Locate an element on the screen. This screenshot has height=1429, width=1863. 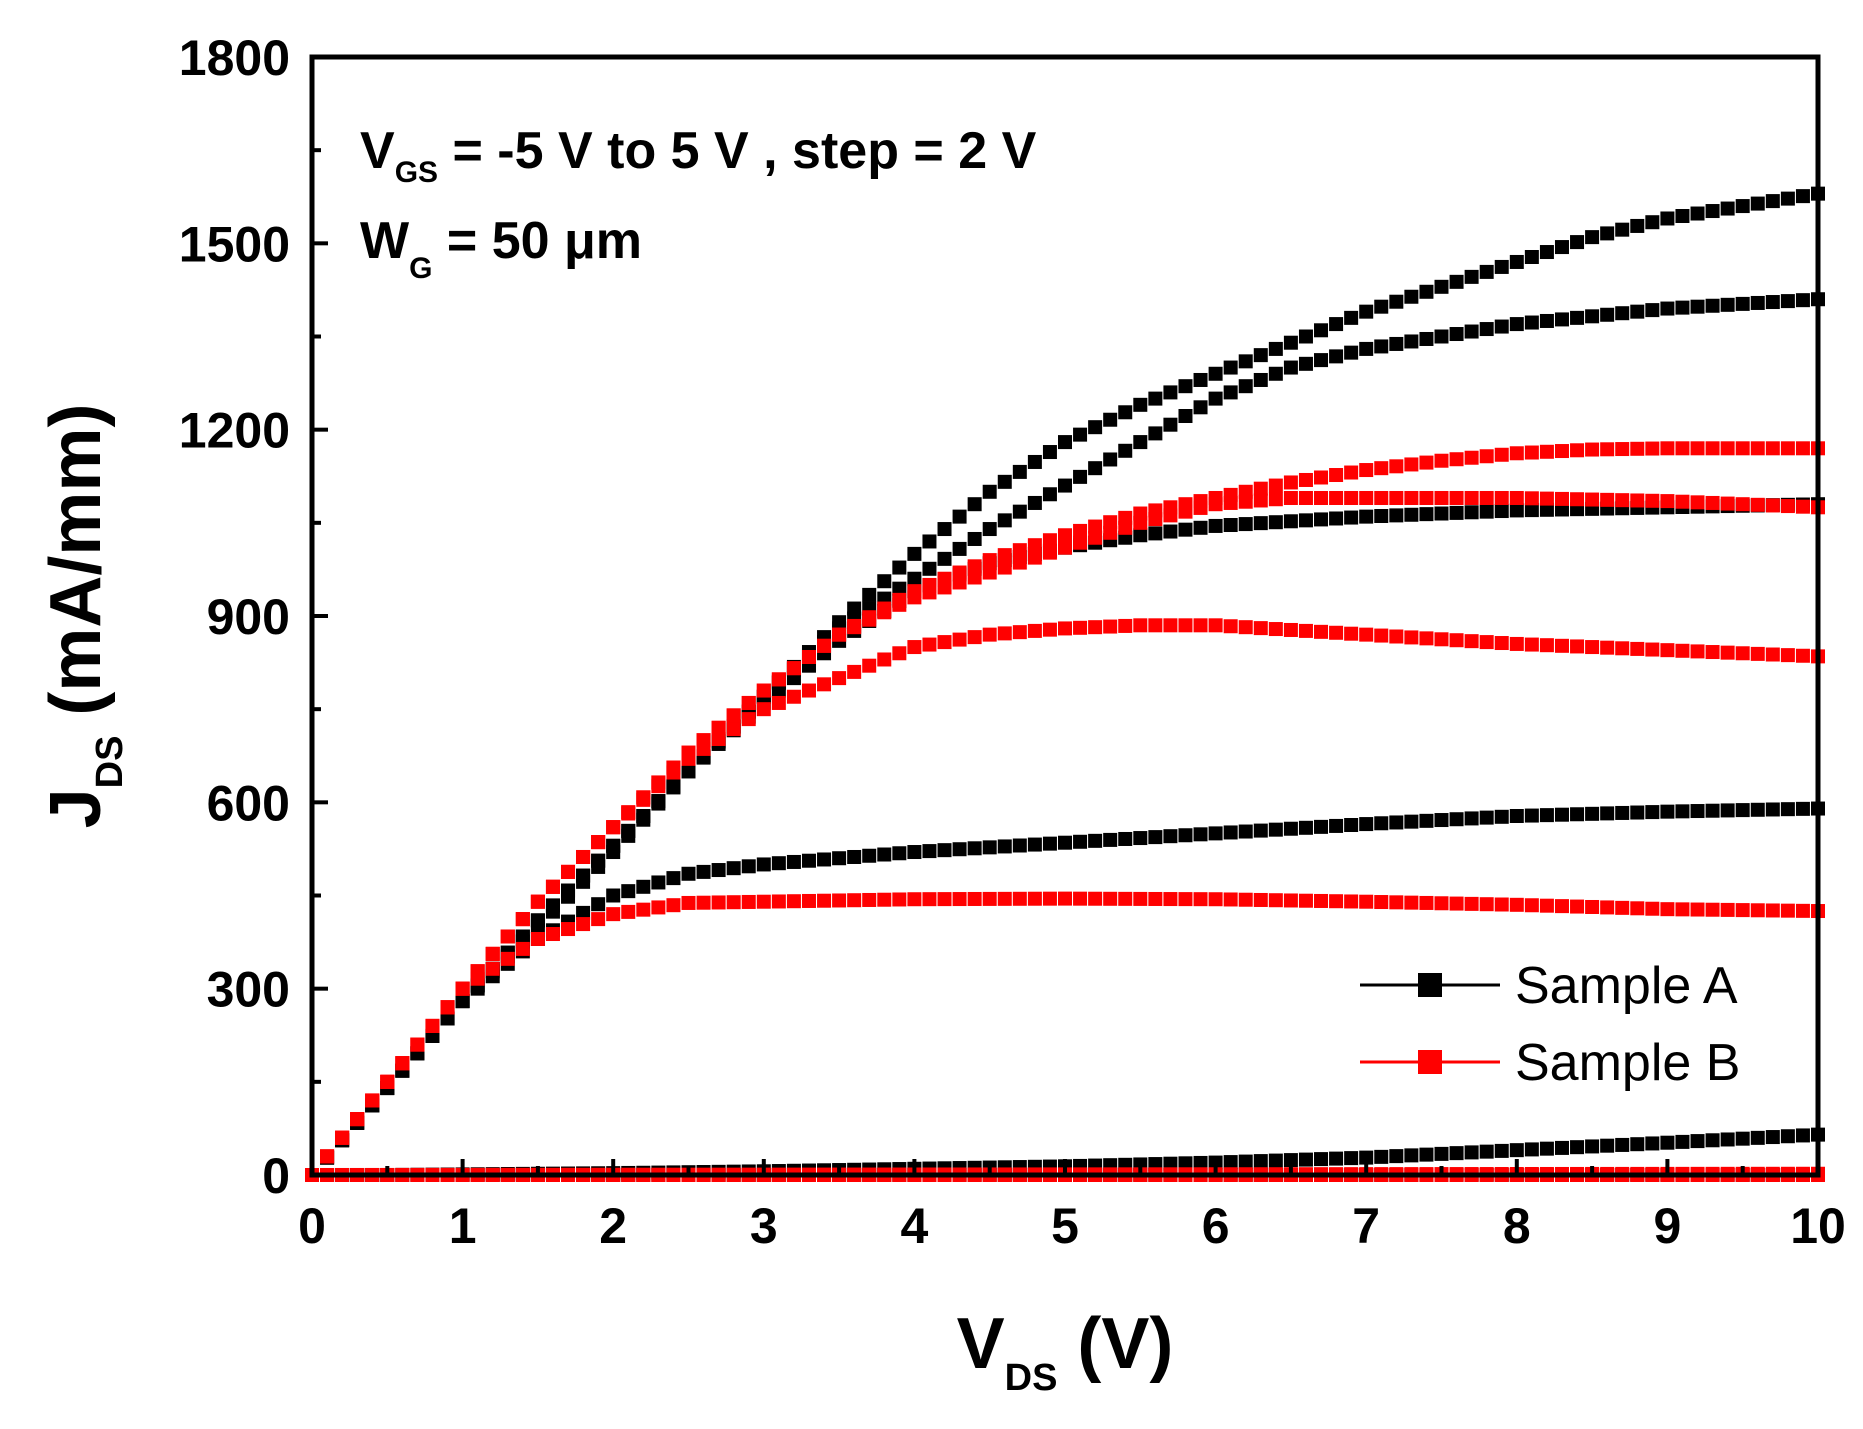
legend-label-sample-b: Sample B is located at coordinates (1627, 1063).